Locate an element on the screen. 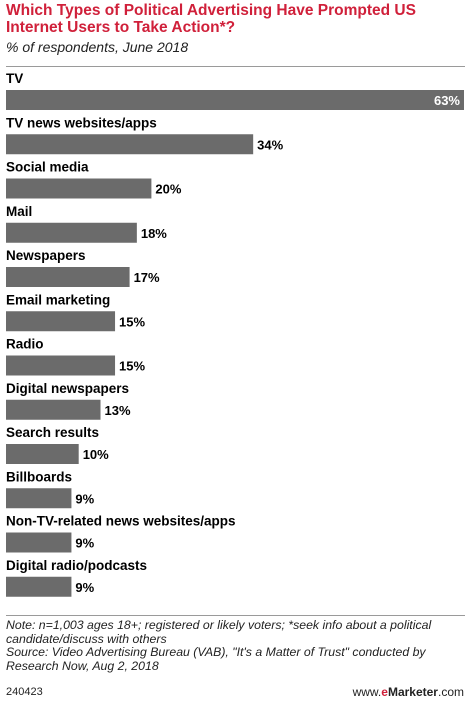 The height and width of the screenshot is (703, 470). value-label-digital-newspapers: 13% is located at coordinates (118, 410).